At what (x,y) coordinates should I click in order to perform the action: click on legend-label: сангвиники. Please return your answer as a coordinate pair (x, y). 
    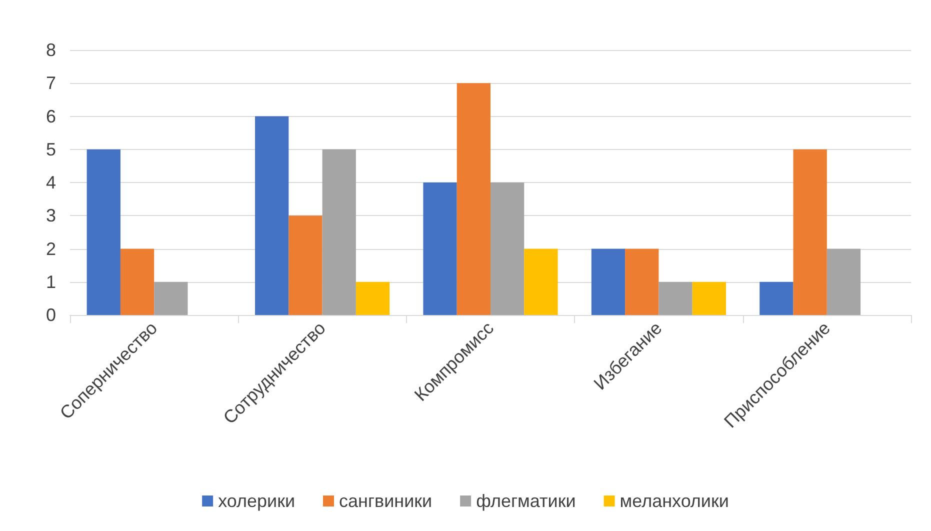
    Looking at the image, I should click on (385, 501).